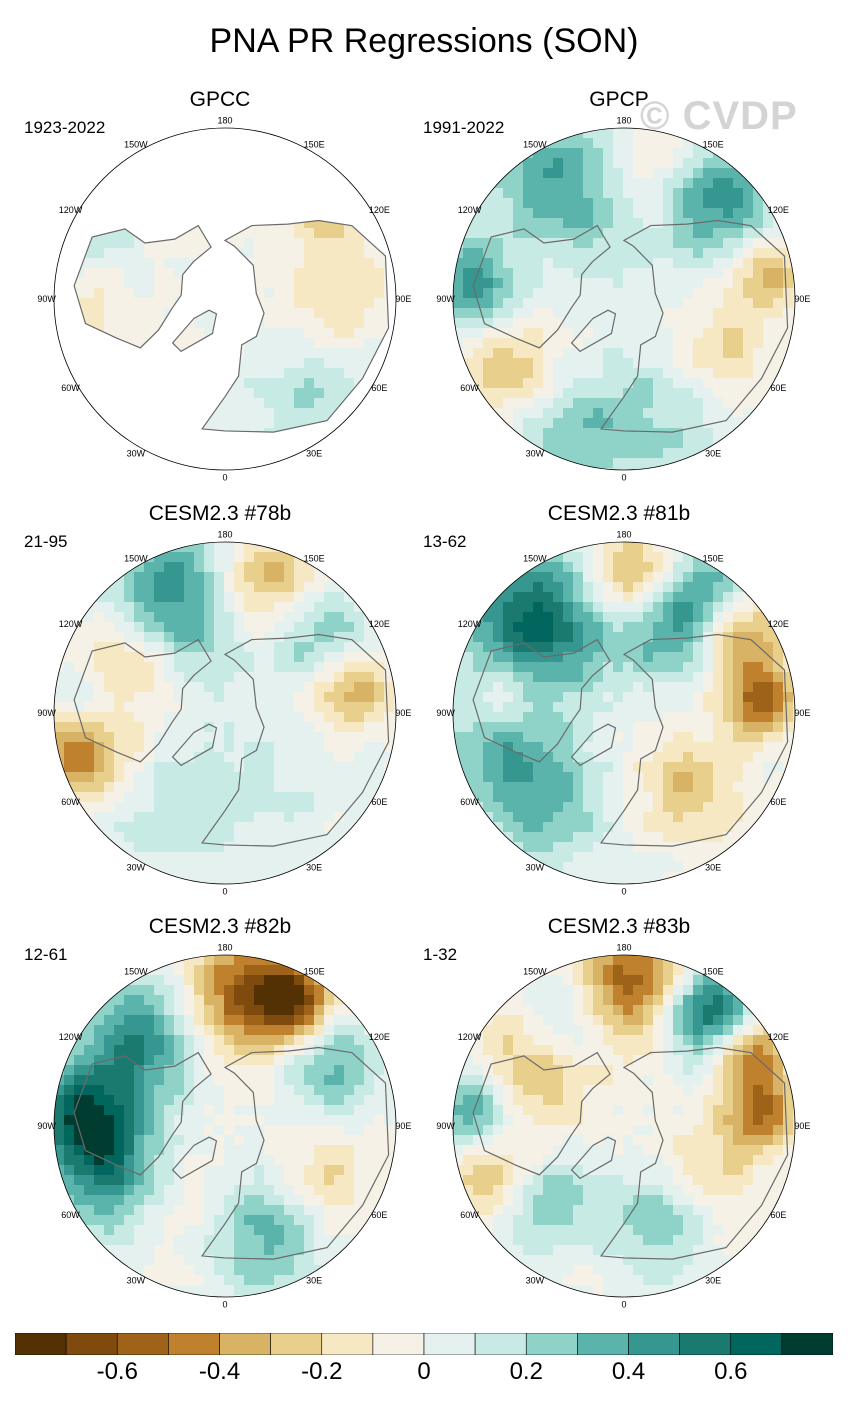 The image size is (848, 1411). I want to click on regression-field, so click(225, 713).